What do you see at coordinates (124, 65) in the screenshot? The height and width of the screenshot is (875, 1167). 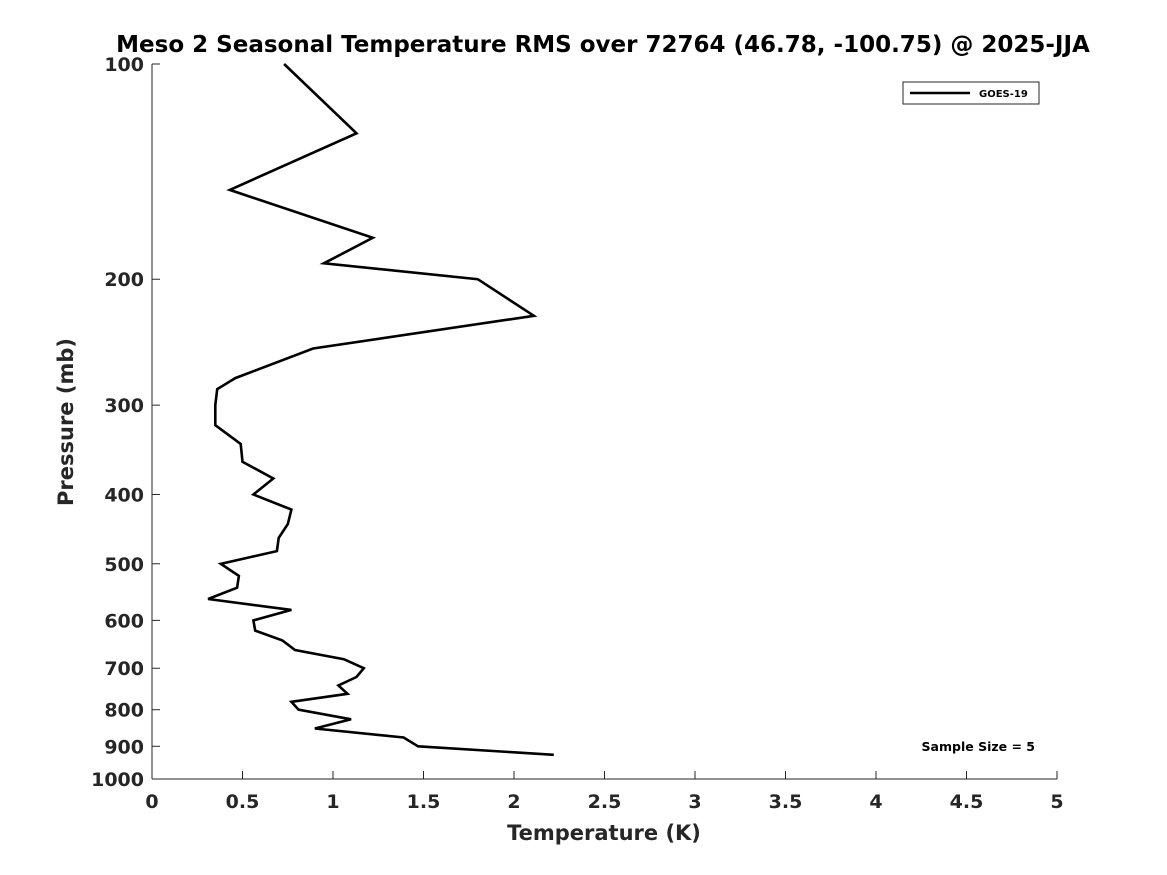 I see `y-tick-label: 100` at bounding box center [124, 65].